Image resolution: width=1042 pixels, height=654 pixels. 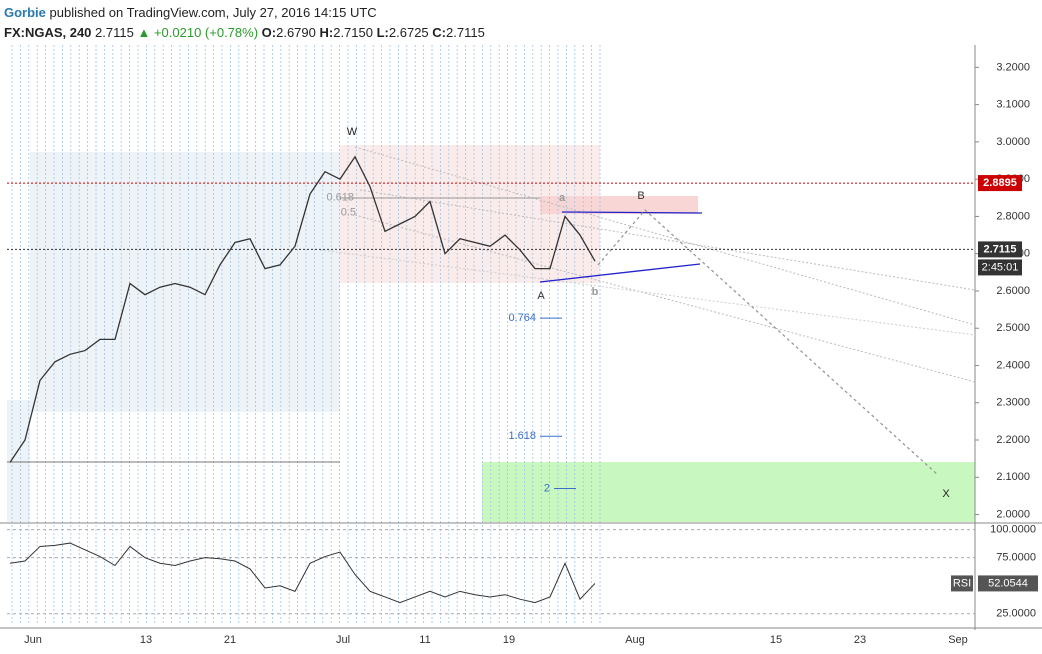 What do you see at coordinates (348, 213) in the screenshot?
I see `fib-label: 0.5` at bounding box center [348, 213].